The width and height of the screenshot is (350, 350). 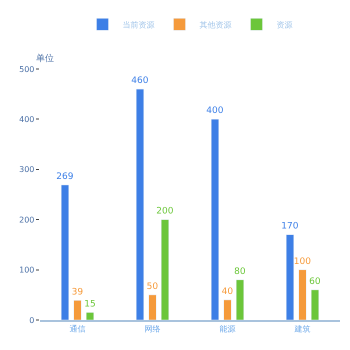 What do you see at coordinates (26, 119) in the screenshot?
I see `y-tick-label: 400` at bounding box center [26, 119].